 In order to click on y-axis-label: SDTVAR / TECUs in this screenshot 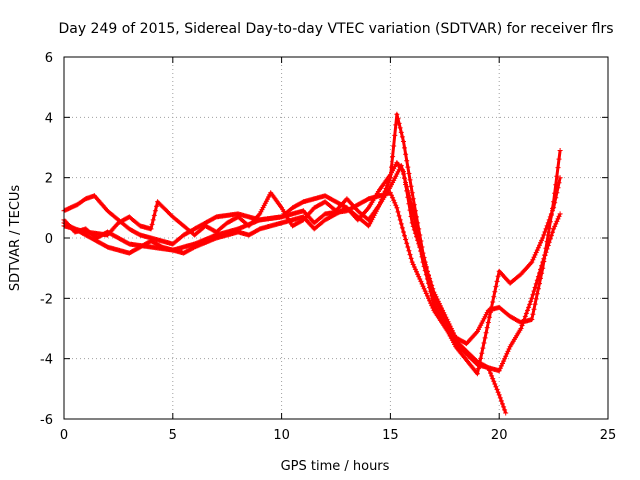, I will do `click(15, 238)`.